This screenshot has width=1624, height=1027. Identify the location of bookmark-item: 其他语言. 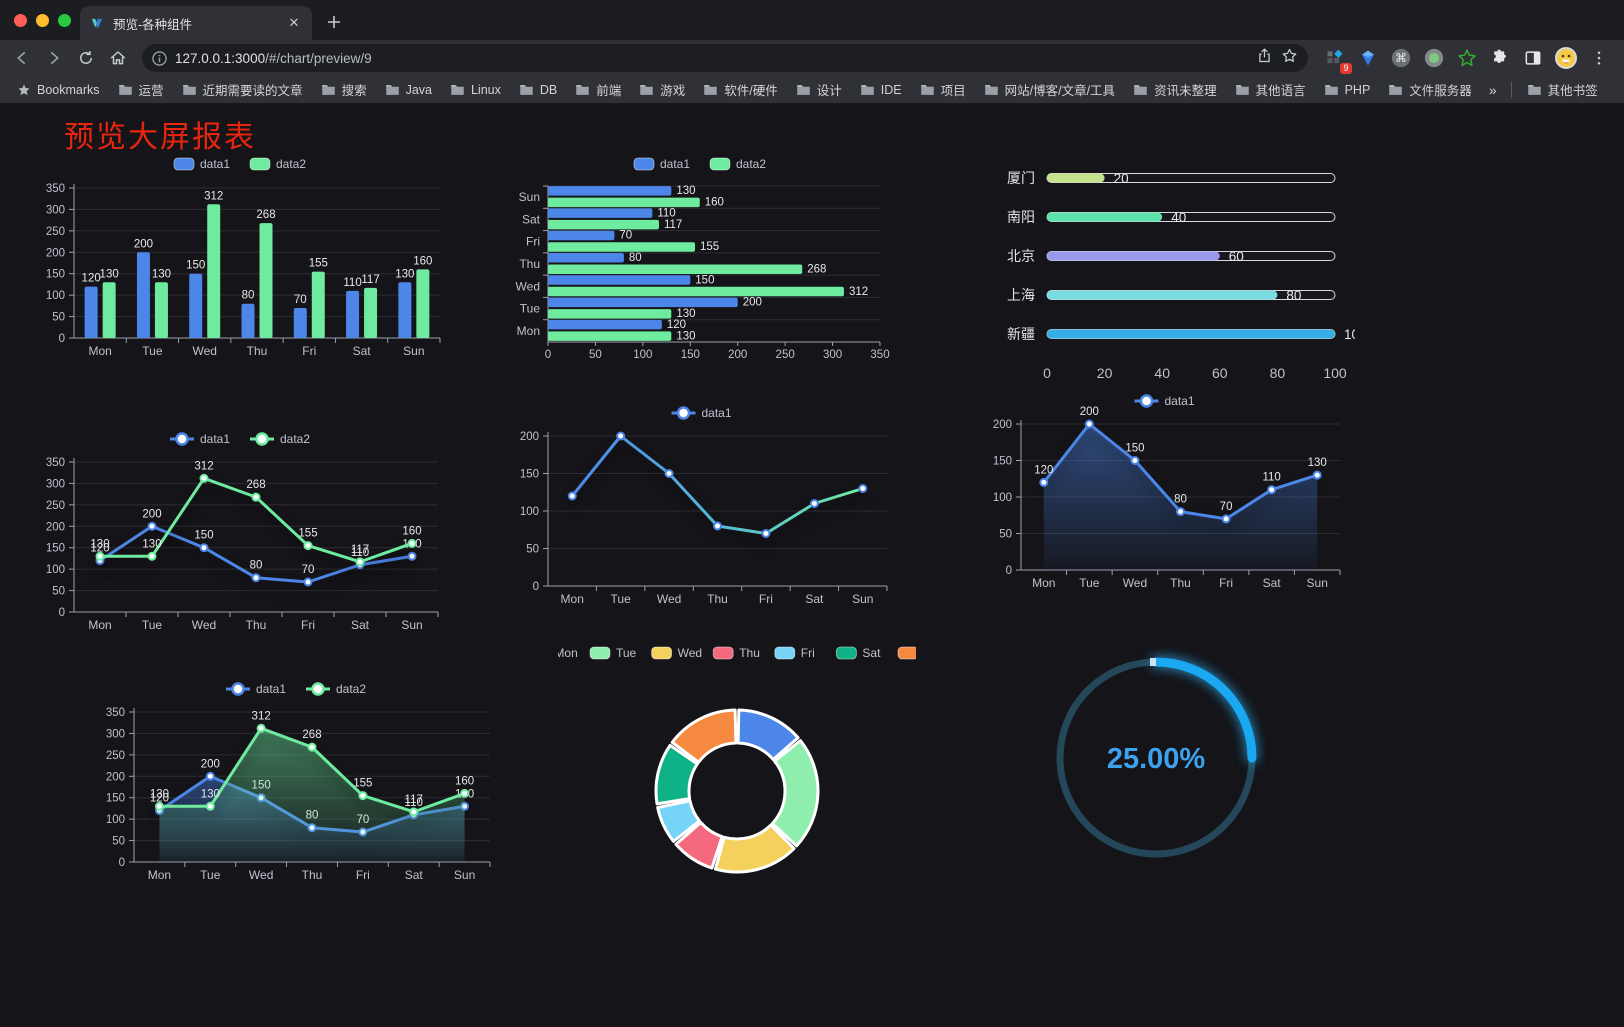
(1270, 89).